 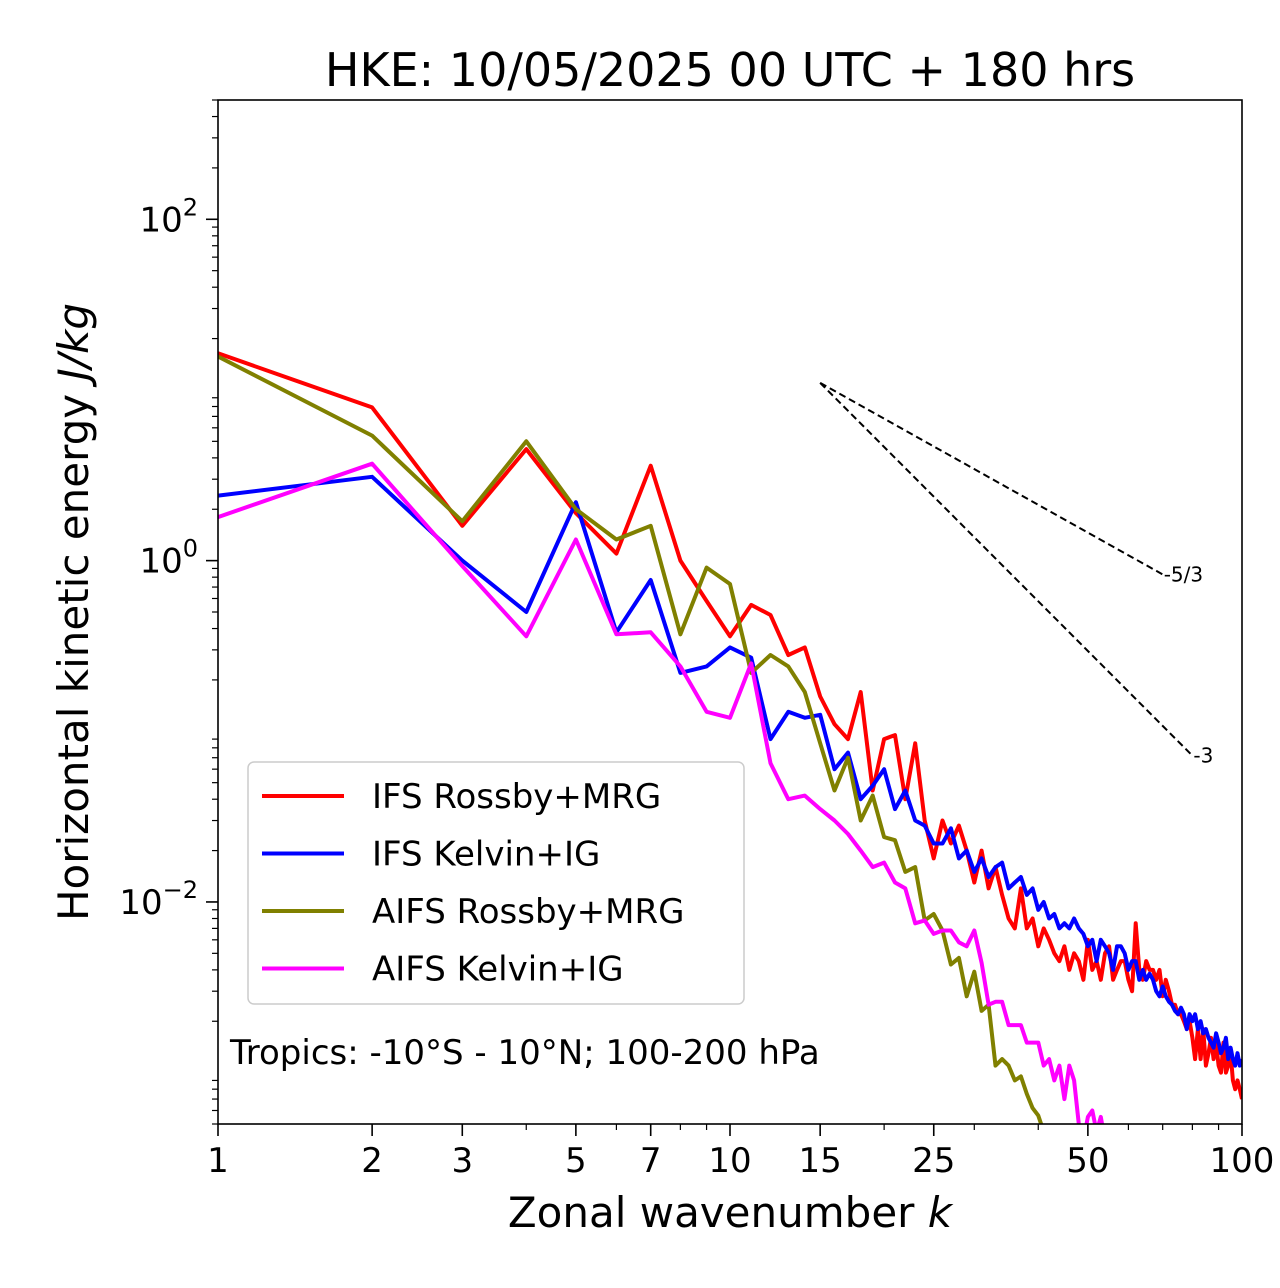 I want to click on x-tick-label: 100, so click(x=1242, y=1161).